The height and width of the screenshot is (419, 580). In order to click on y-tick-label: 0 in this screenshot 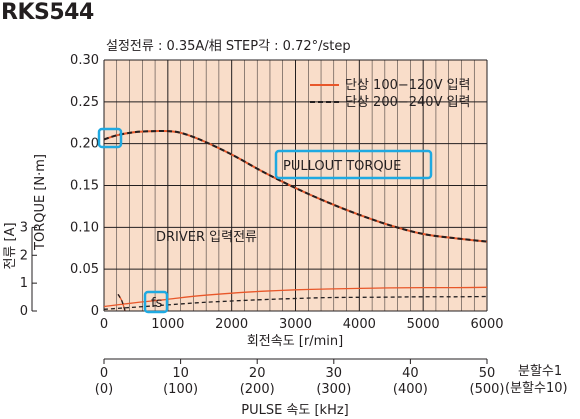, I will do `click(95, 311)`.